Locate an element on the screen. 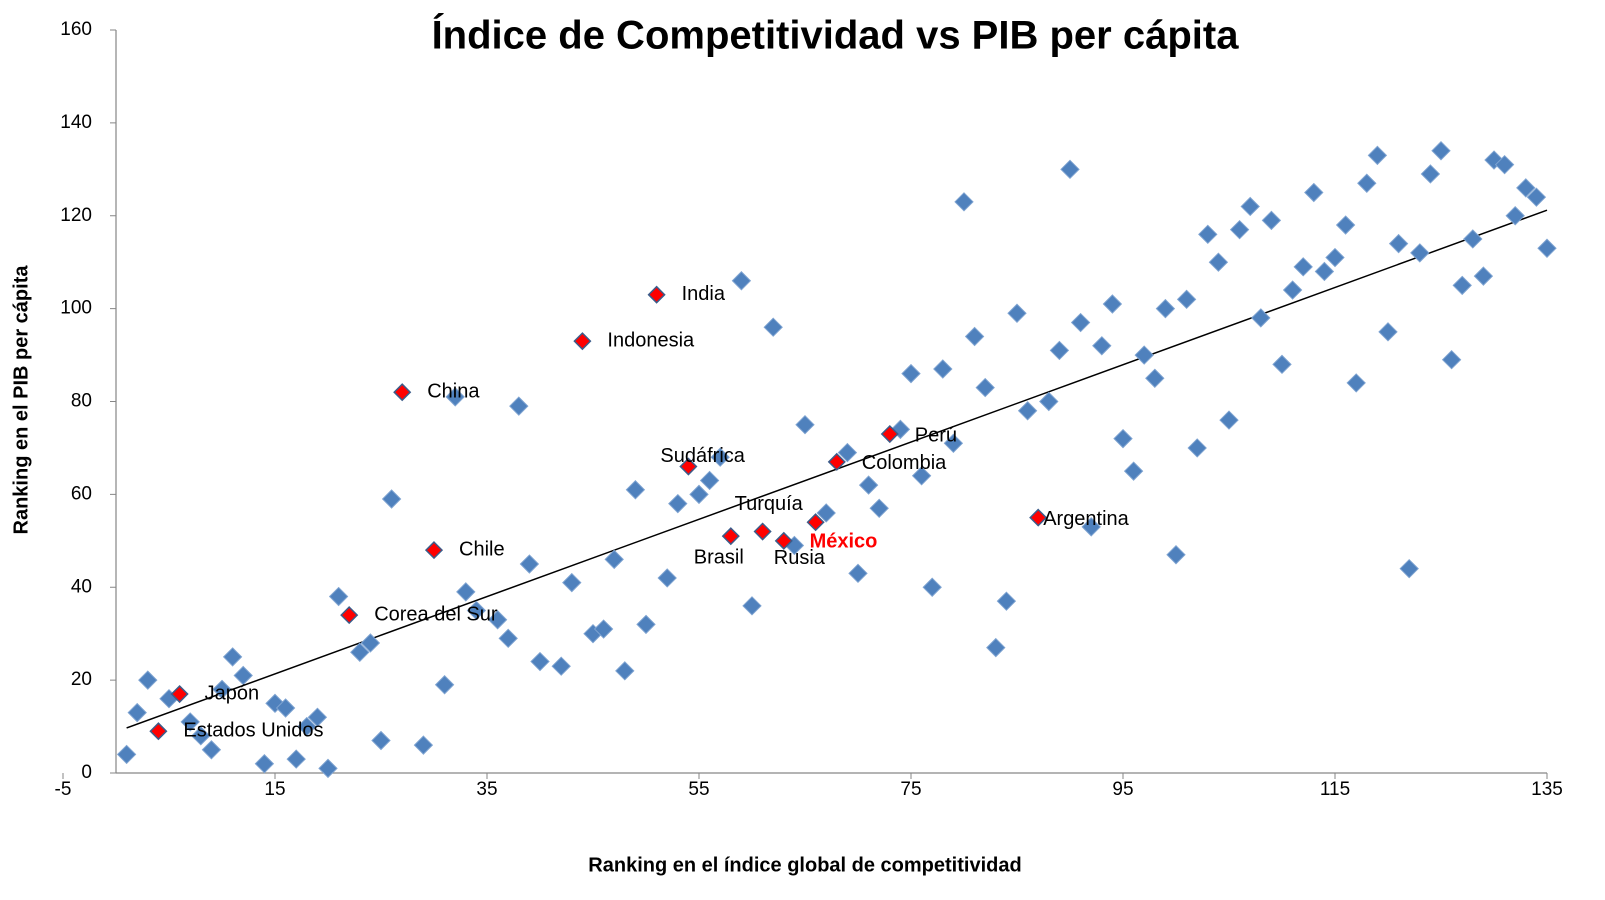 The height and width of the screenshot is (900, 1605). point-label: Indonesia is located at coordinates (651, 340).